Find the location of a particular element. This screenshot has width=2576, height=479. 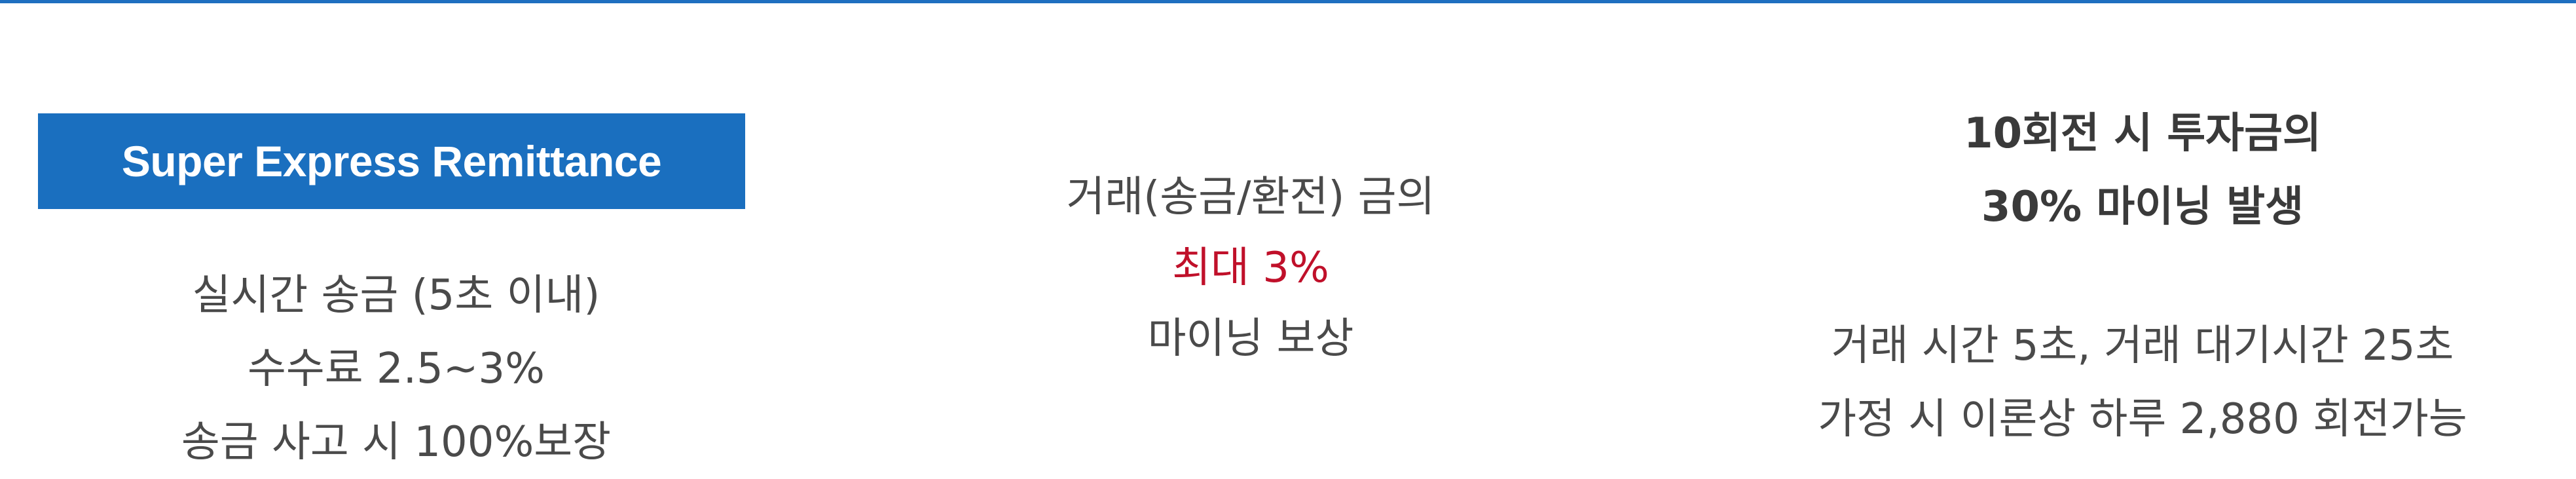

description-line: 거래 시간 5초, 거래 대기시간 25초 is located at coordinates (2142, 346).